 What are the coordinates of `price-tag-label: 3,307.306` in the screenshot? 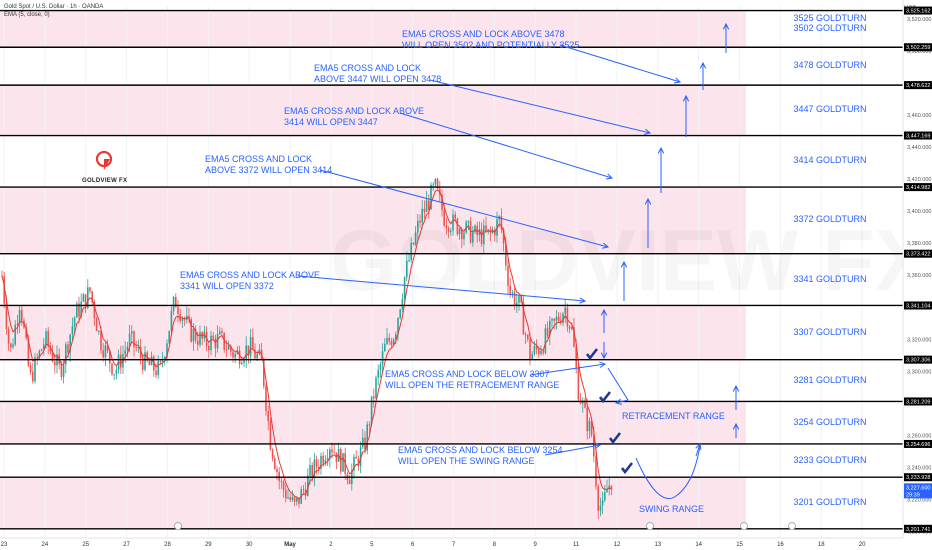 It's located at (918, 361).